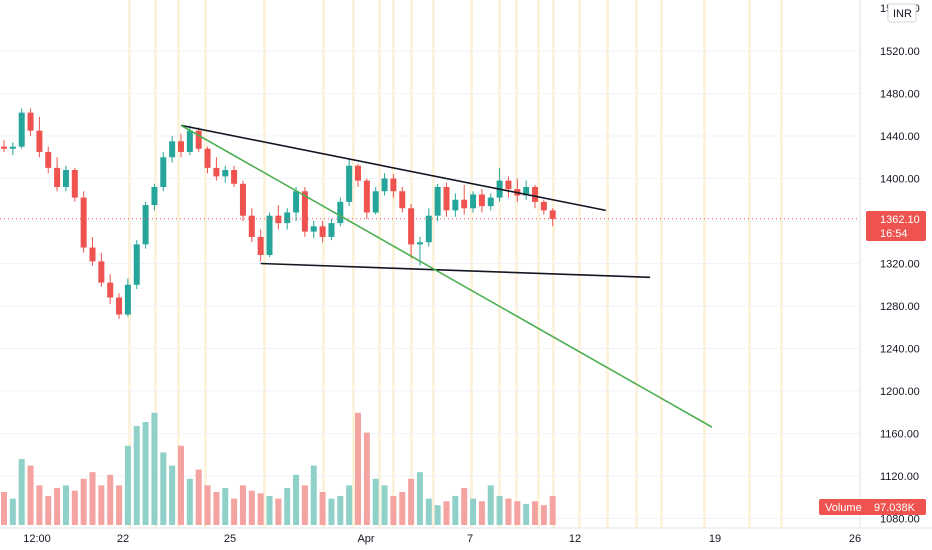 This screenshot has width=932, height=550. I want to click on time-axis-background, so click(466, 539).